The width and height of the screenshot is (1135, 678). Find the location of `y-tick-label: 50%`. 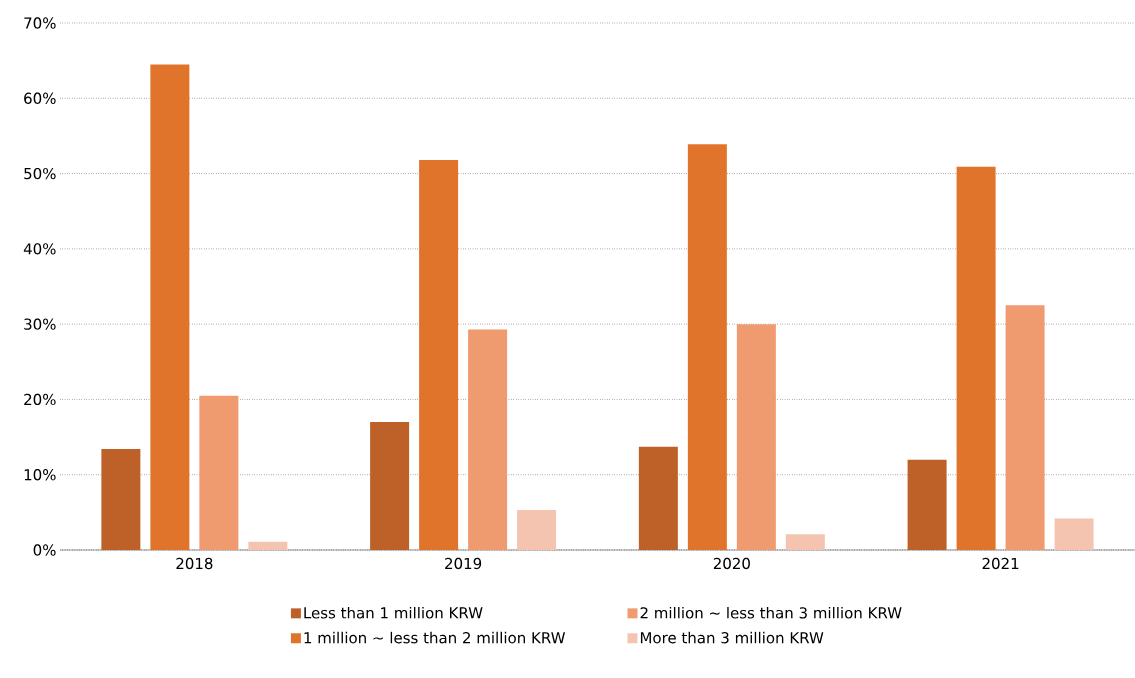

y-tick-label: 50% is located at coordinates (40, 173).